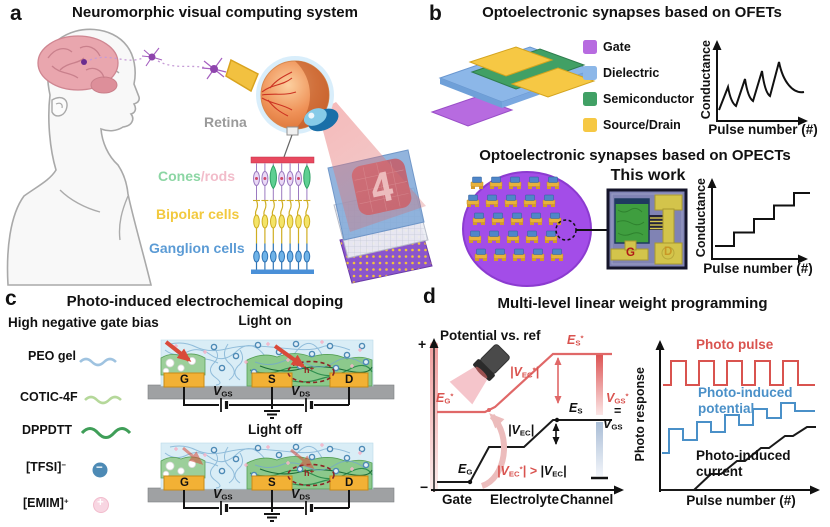 This screenshot has height=527, width=830. I want to click on brain-neuron-soma, so click(84, 62).